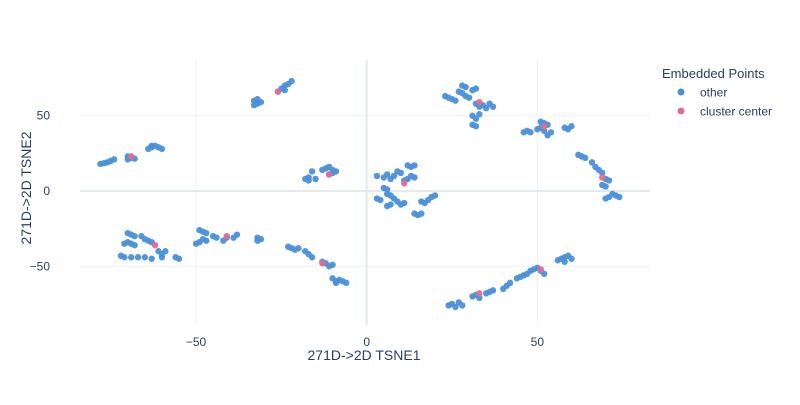  I want to click on legend-marker-other, so click(681, 92).